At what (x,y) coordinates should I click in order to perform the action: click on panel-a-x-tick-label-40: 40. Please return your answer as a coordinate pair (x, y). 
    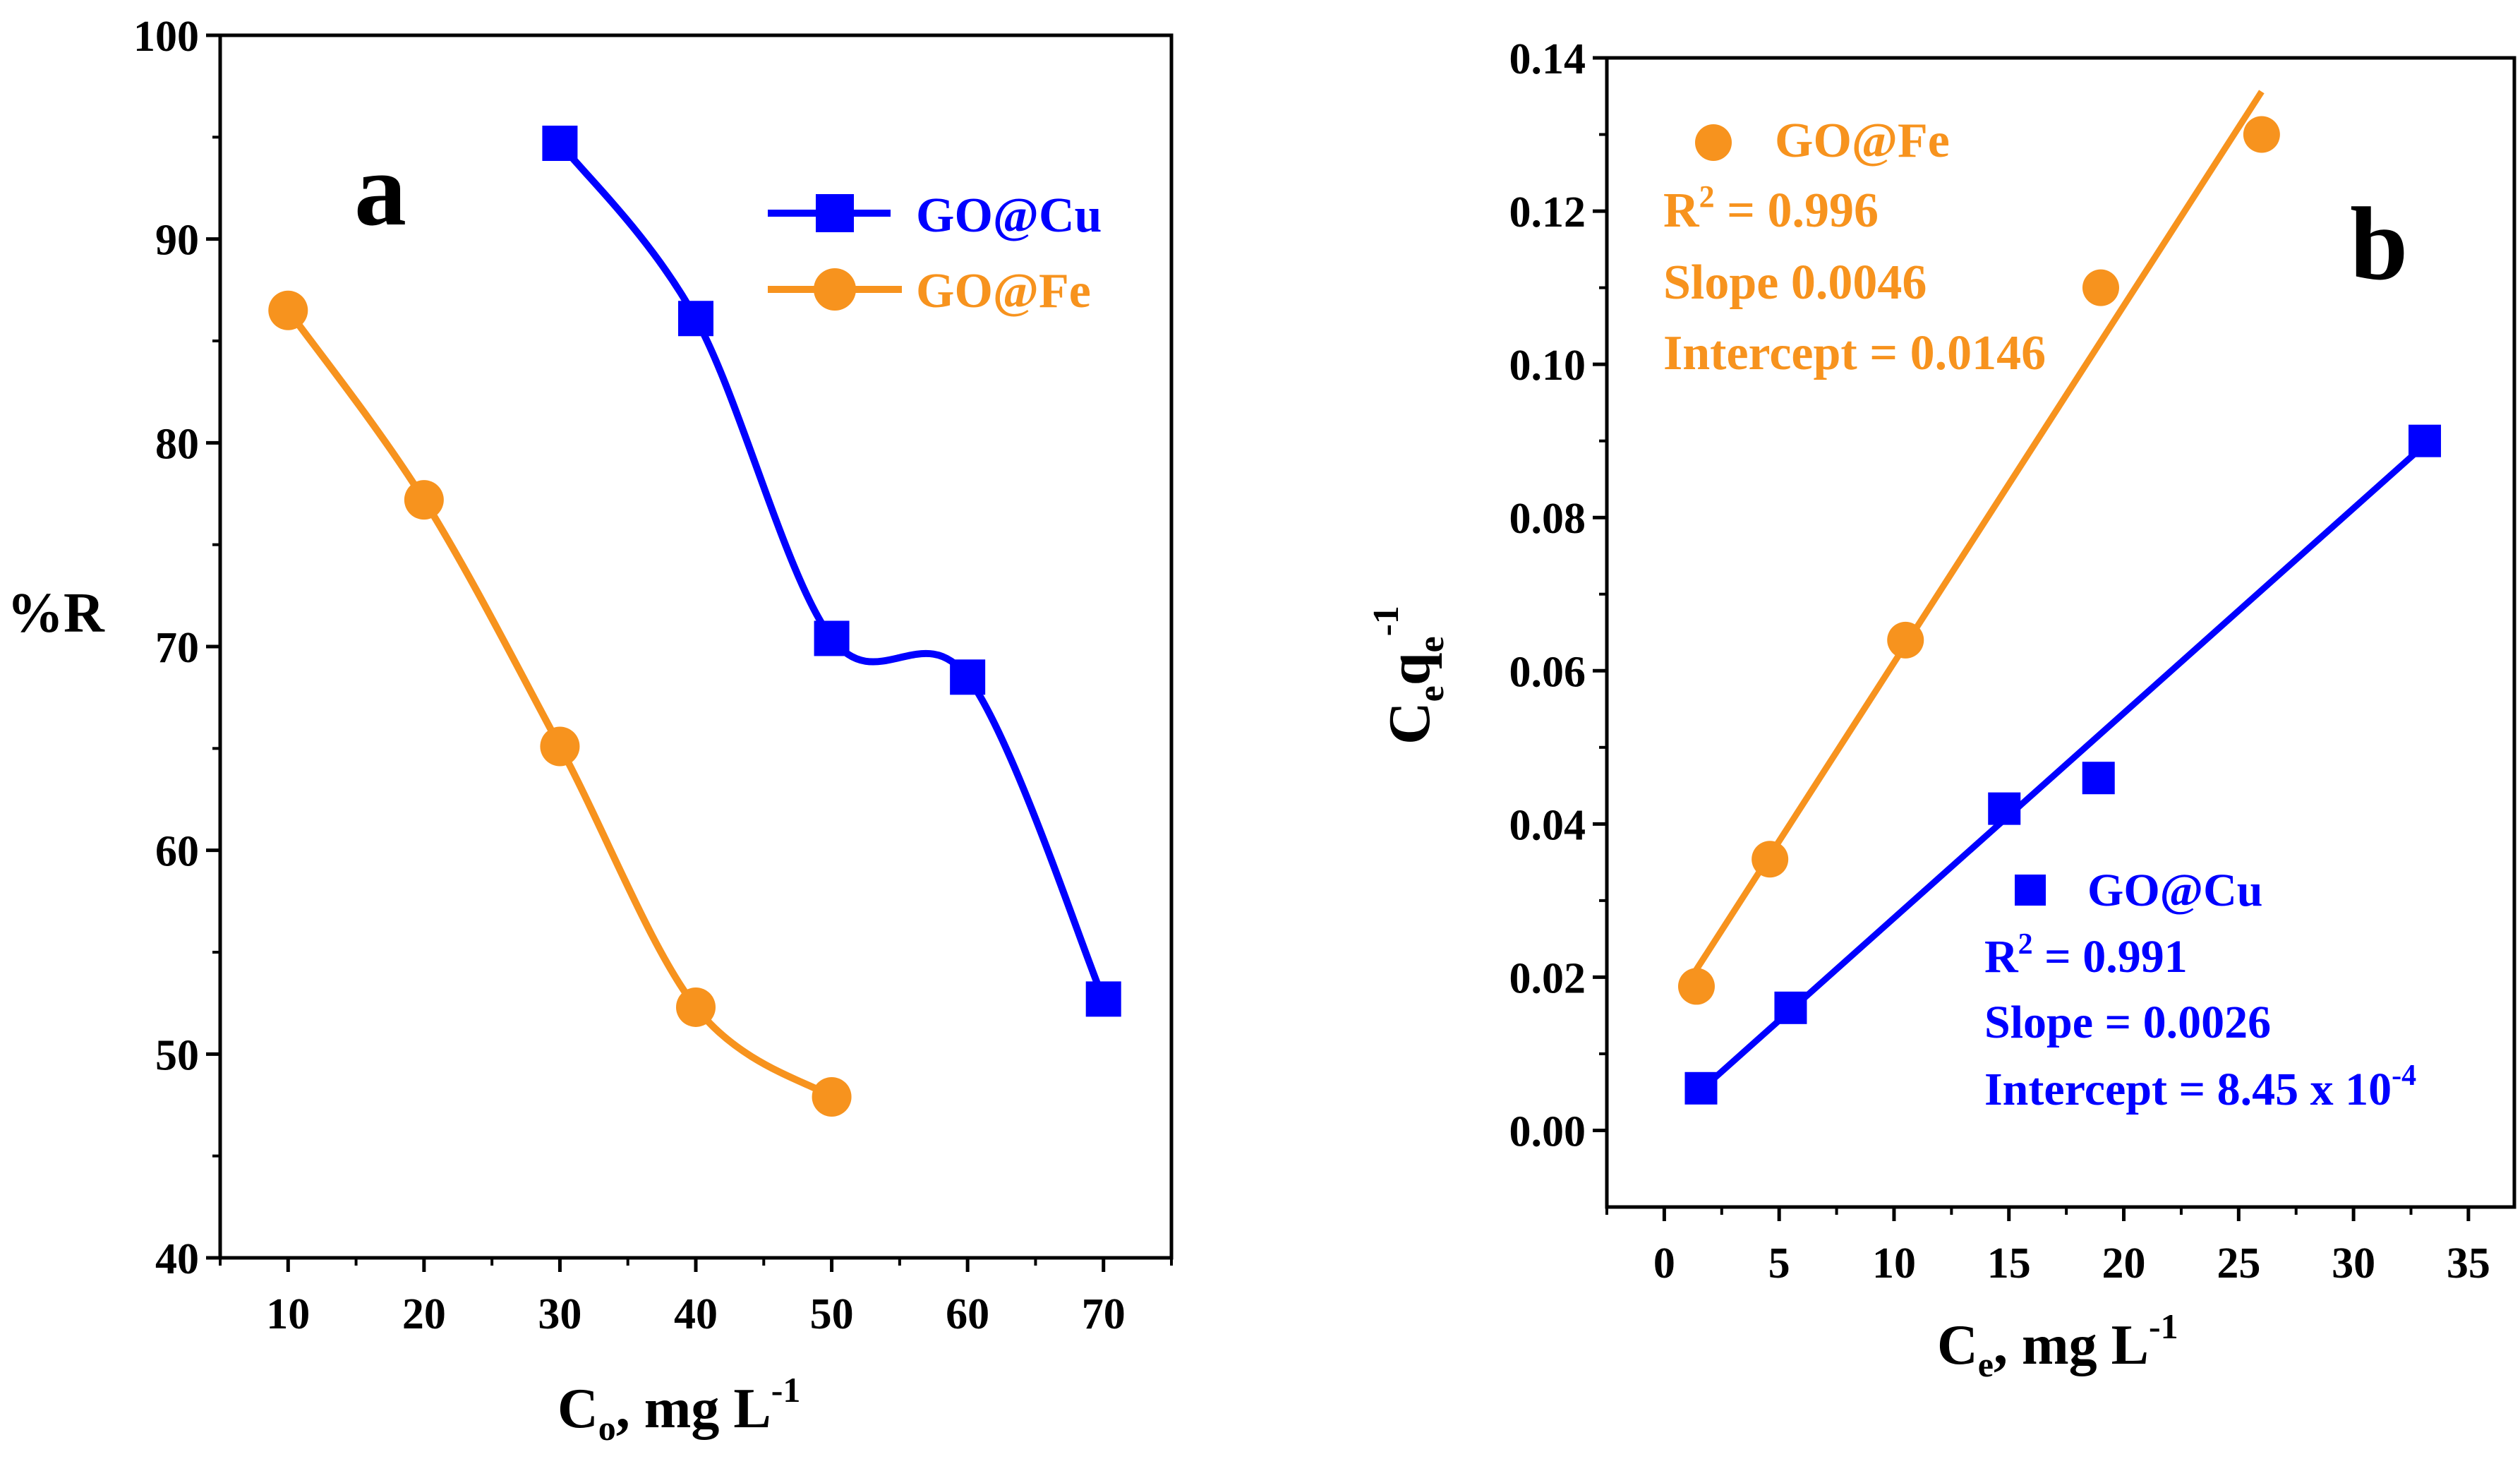
    Looking at the image, I should click on (696, 1314).